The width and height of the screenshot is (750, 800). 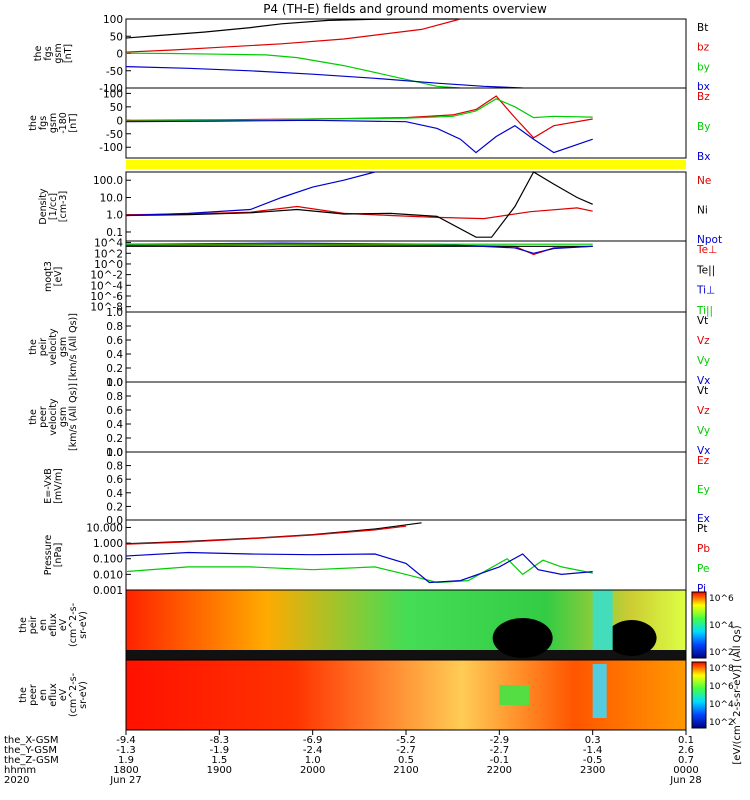 I want to click on y-axis-label: [nPa], so click(x=58, y=555).